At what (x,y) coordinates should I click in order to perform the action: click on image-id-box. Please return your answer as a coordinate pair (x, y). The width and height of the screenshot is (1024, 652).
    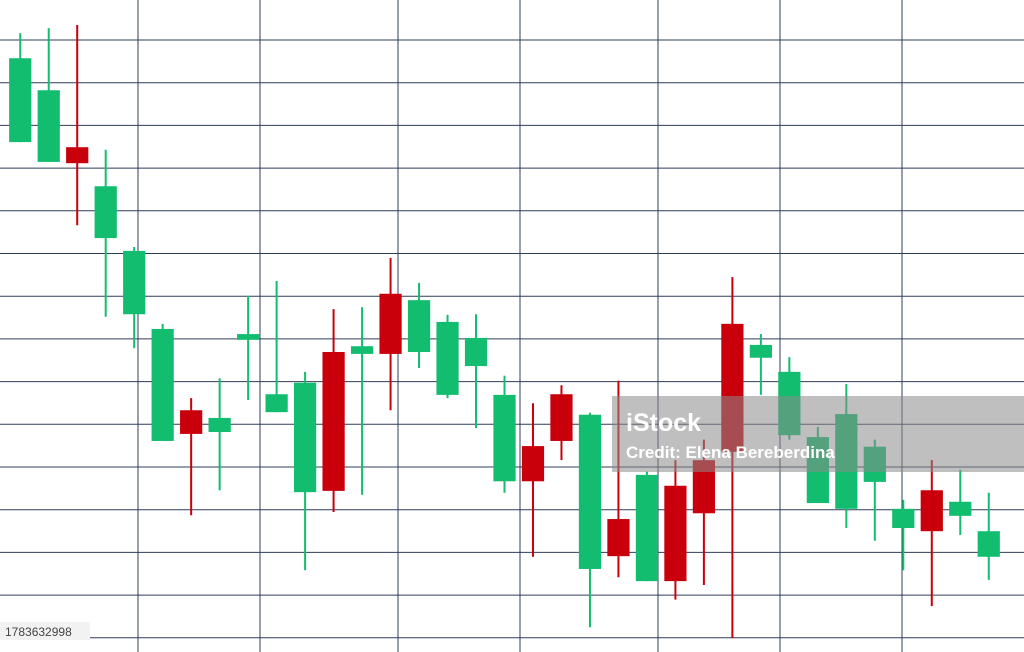
    Looking at the image, I should click on (45, 631).